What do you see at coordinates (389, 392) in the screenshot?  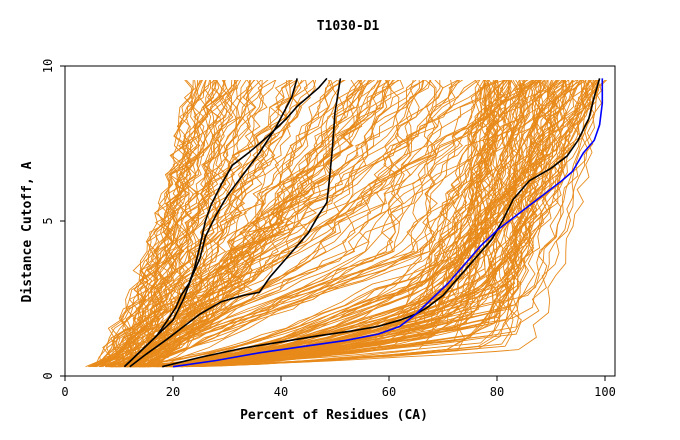 I see `x-tick-label: 60` at bounding box center [389, 392].